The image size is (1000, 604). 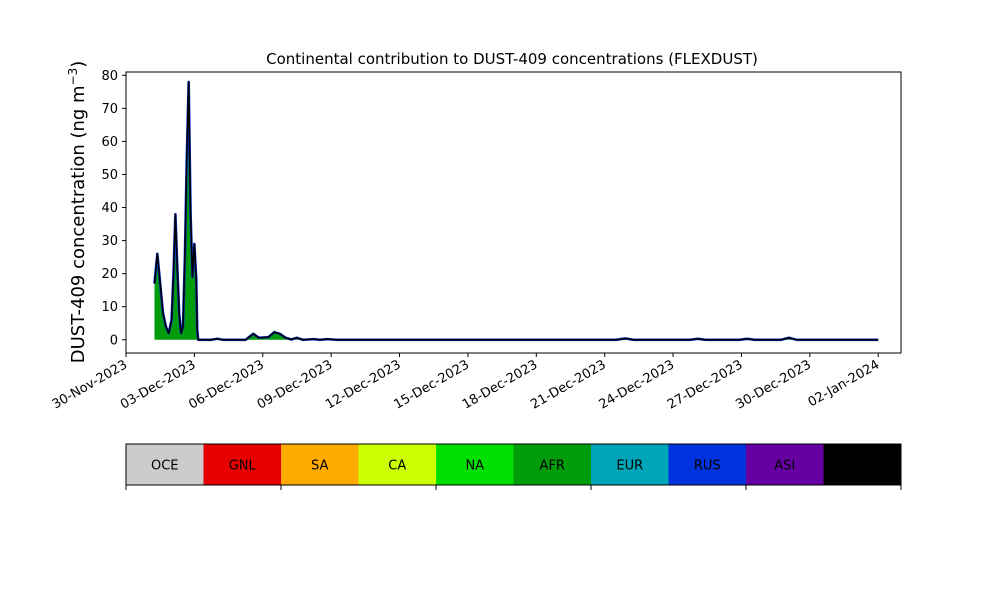 I want to click on legend-swatch-oce, so click(x=165, y=464).